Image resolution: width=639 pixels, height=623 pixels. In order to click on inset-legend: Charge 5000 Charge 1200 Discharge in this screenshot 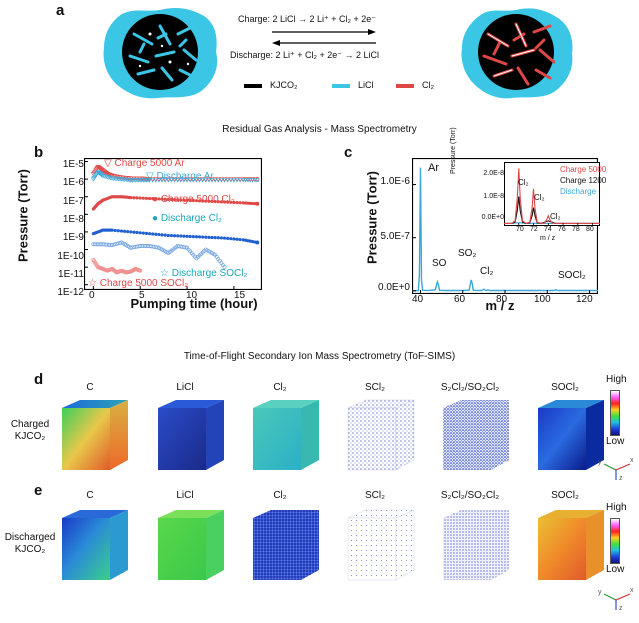, I will do `click(590, 180)`.